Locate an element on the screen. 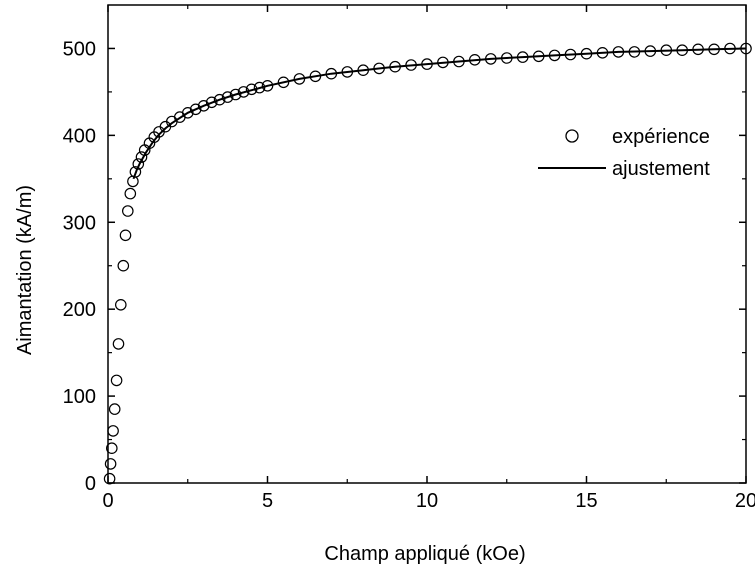 The height and width of the screenshot is (567, 755). y-tick-label: 400 is located at coordinates (79, 136).